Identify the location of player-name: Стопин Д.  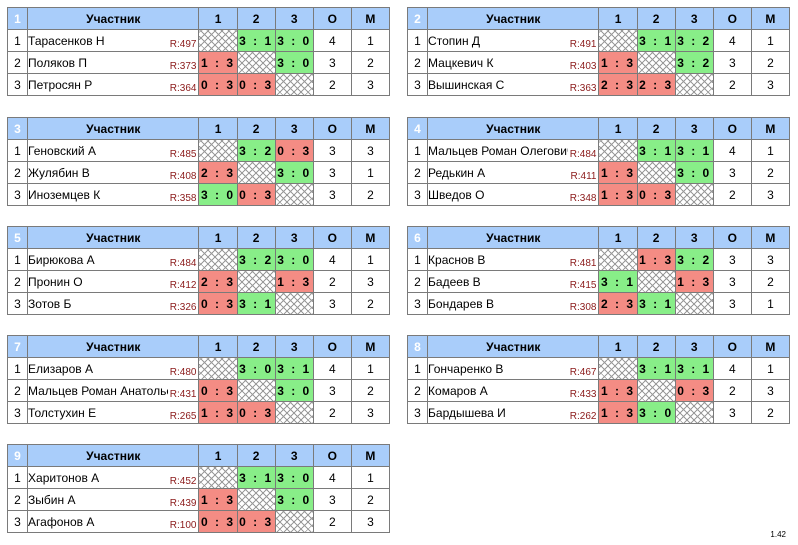
(454, 40).